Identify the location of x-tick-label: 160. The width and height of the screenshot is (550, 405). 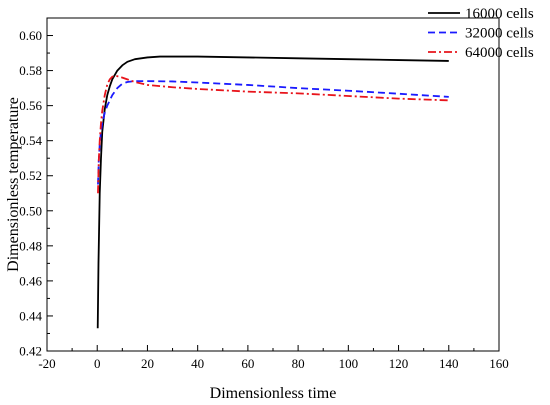
(499, 363).